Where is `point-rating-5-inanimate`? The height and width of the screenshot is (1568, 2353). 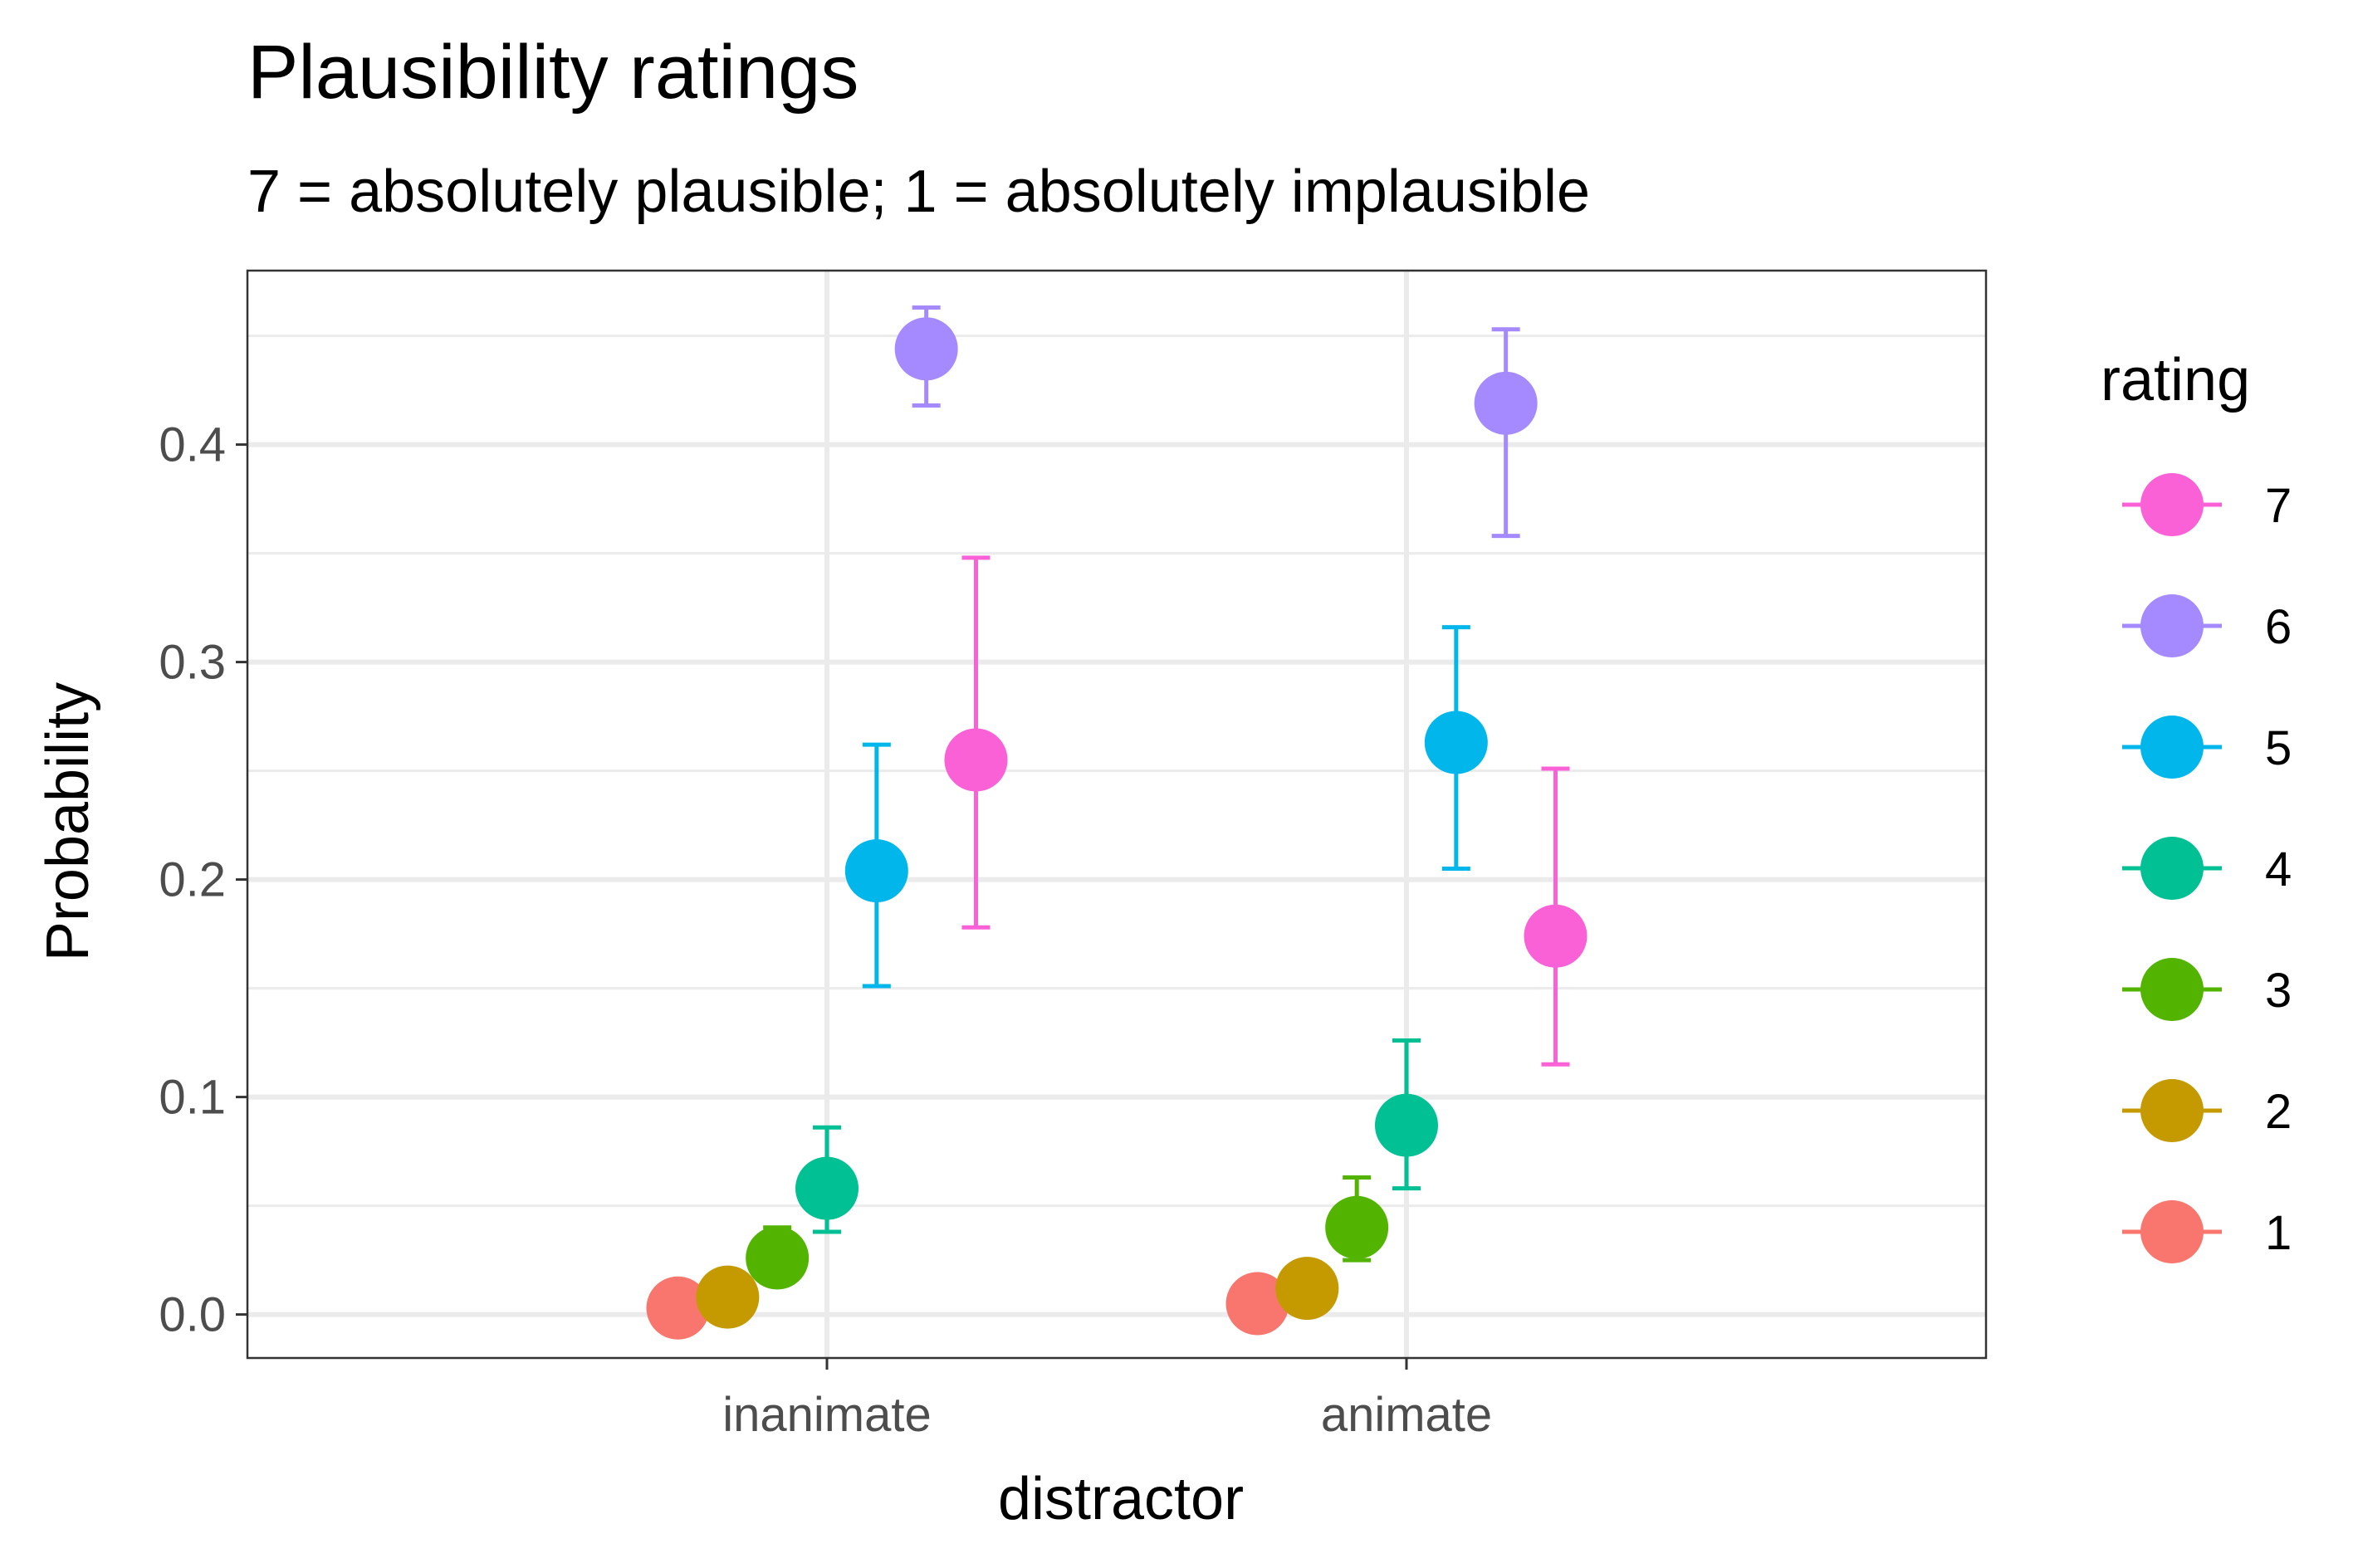 point-rating-5-inanimate is located at coordinates (876, 866).